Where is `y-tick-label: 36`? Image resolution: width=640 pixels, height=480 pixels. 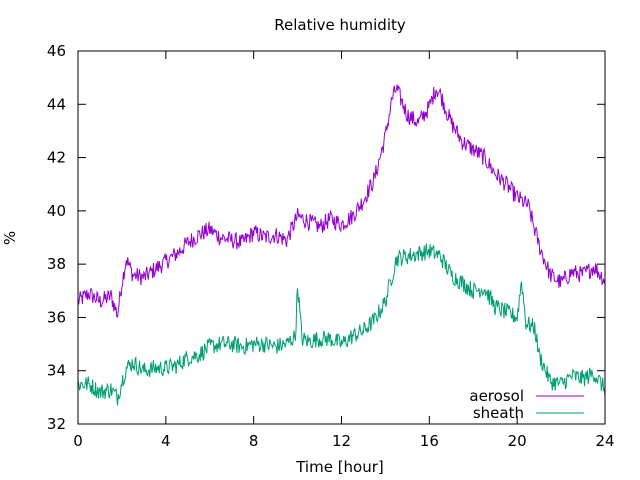
y-tick-label: 36 is located at coordinates (56, 317).